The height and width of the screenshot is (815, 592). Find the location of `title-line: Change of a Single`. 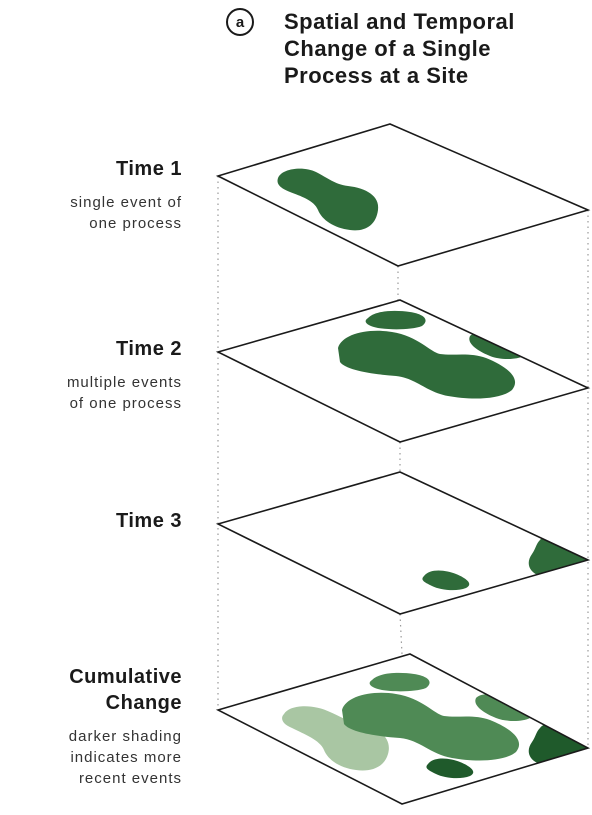

title-line: Change of a Single is located at coordinates (388, 48).